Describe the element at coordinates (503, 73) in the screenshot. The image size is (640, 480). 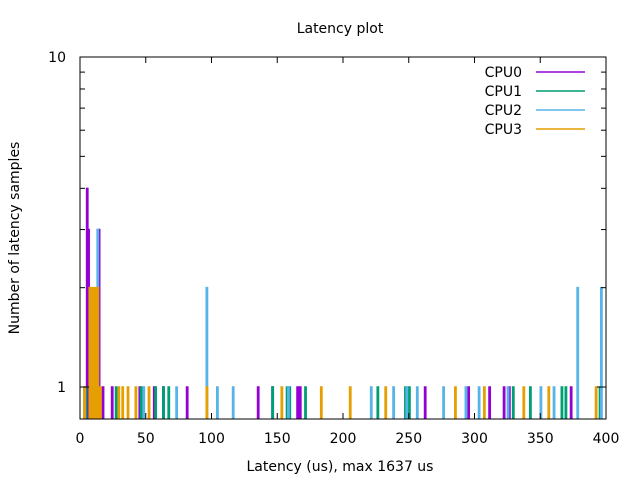
I see `legend-label-cpu0: CPU0` at that location.